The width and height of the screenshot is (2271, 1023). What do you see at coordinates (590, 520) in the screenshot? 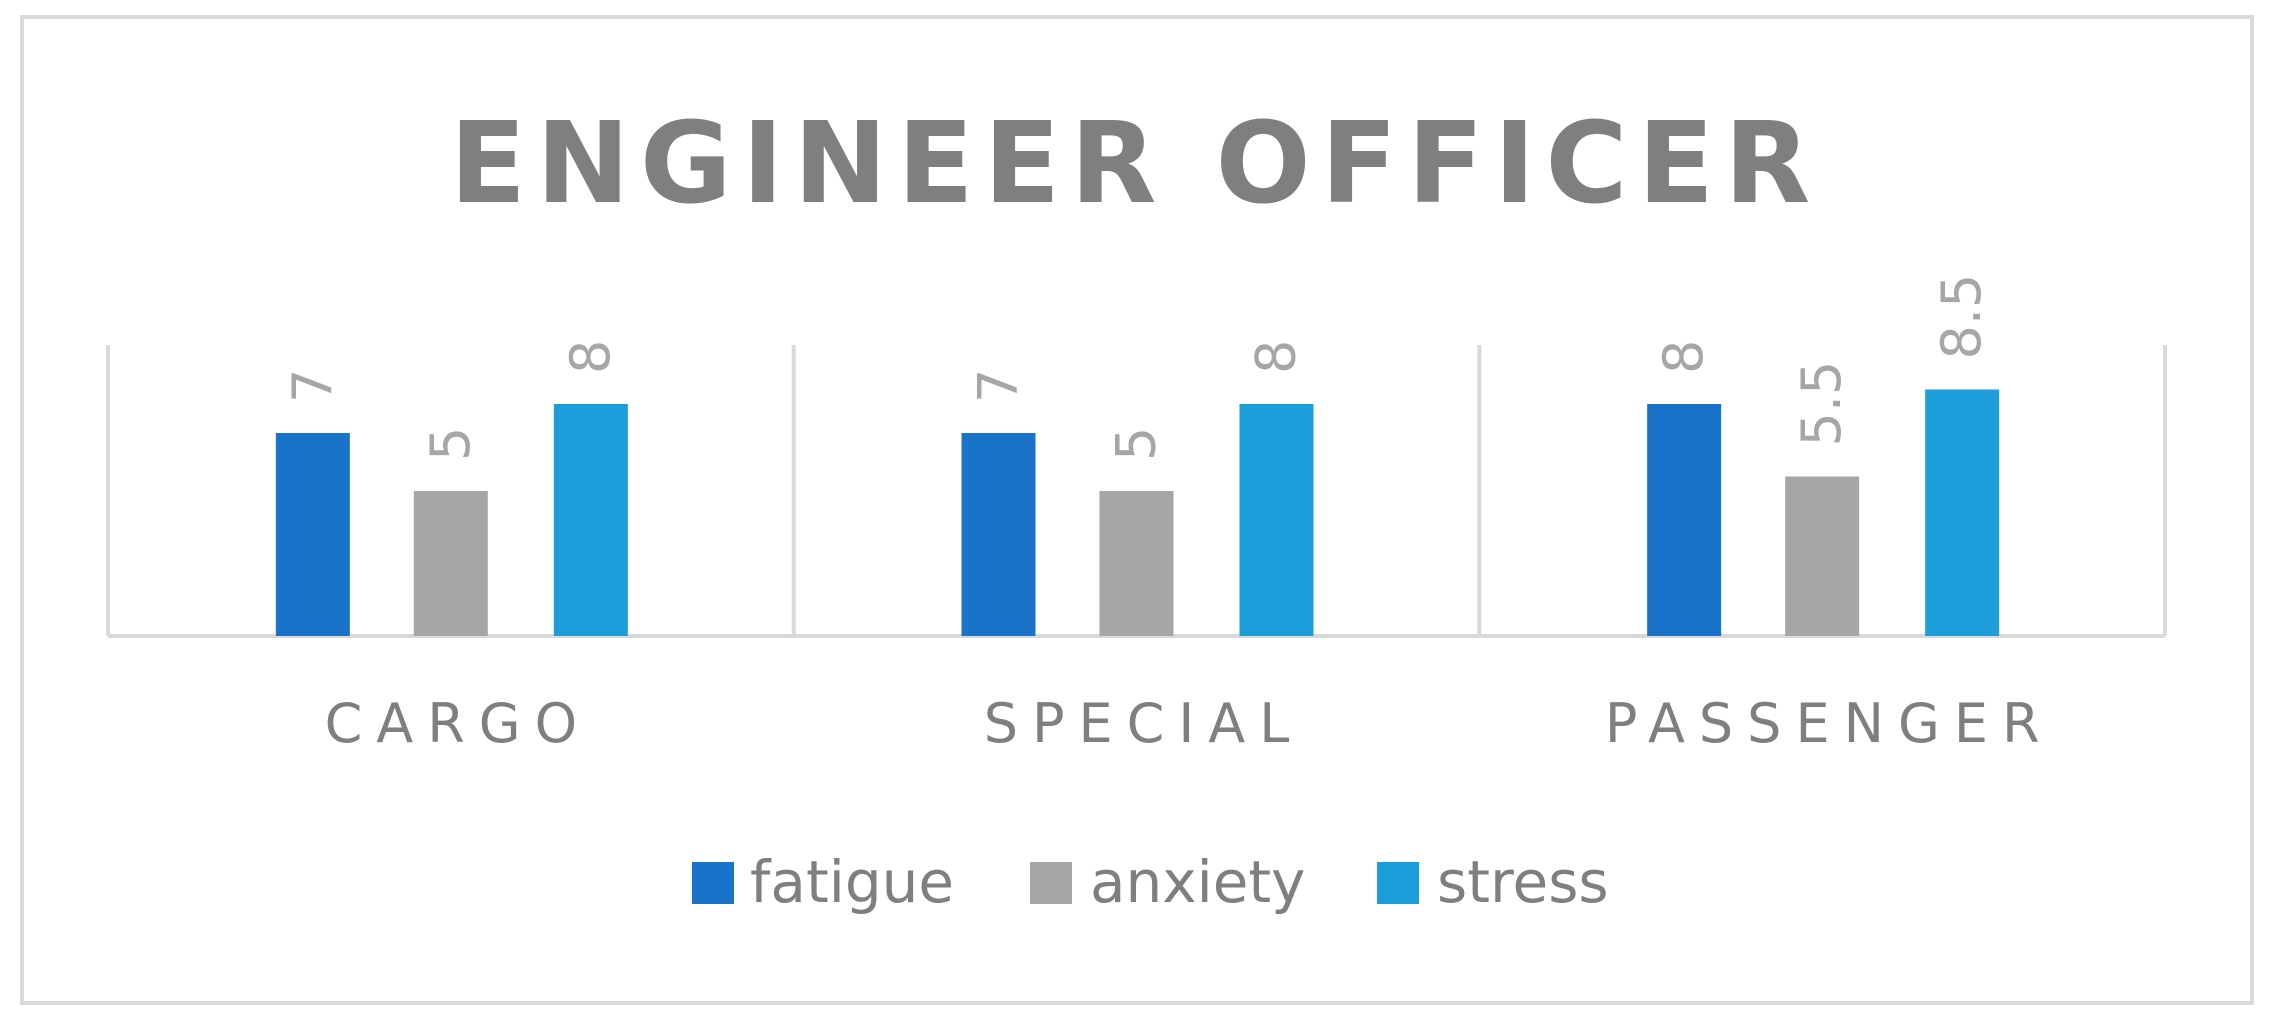
I see `bar-stress-cargo` at bounding box center [590, 520].